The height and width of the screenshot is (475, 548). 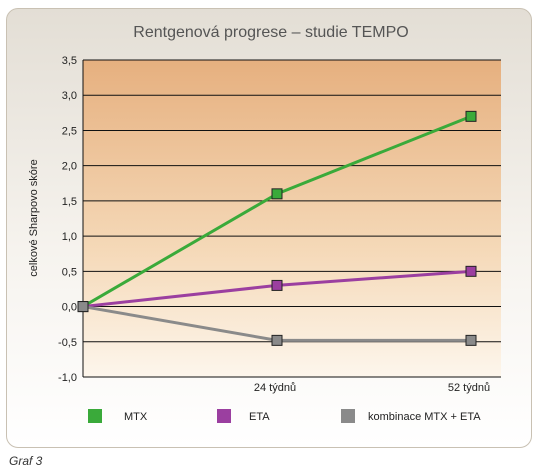 What do you see at coordinates (372, 388) in the screenshot?
I see `x-tick-labels: 24 týdnů 52 týdnů` at bounding box center [372, 388].